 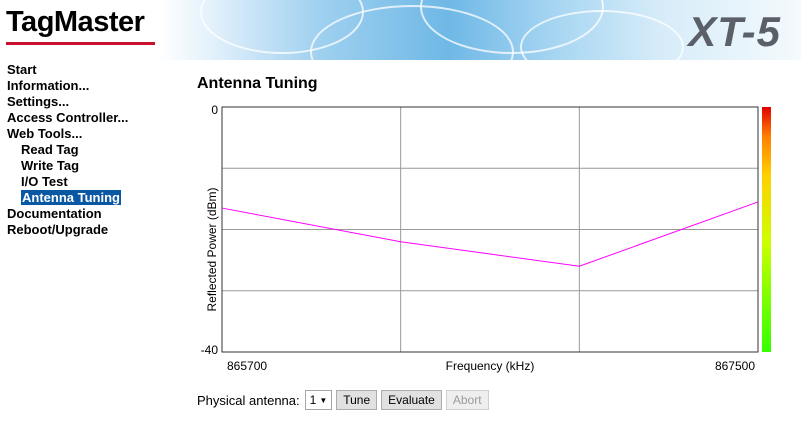 I want to click on header-banner-image, so click(x=480, y=30).